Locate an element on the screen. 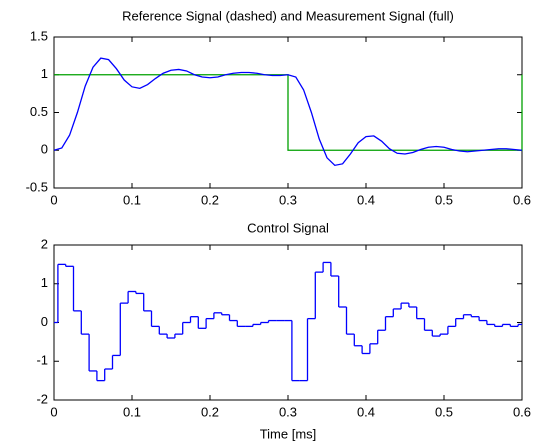 The image size is (544, 445). signal-line is located at coordinates (288, 112).